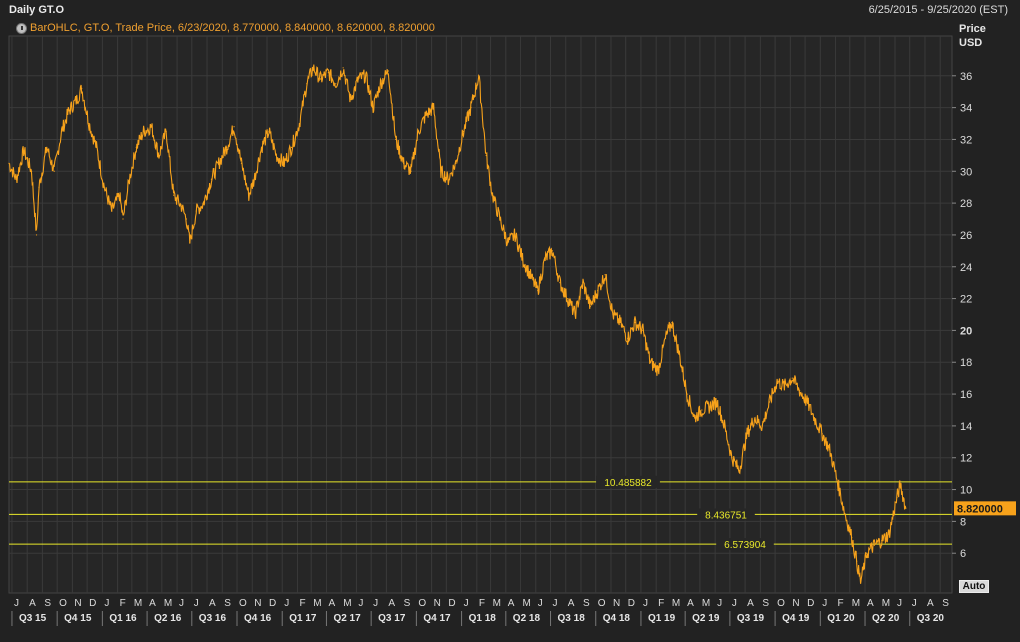 Image resolution: width=1020 pixels, height=642 pixels. What do you see at coordinates (796, 618) in the screenshot?
I see `quarter-label: Q4 19` at bounding box center [796, 618].